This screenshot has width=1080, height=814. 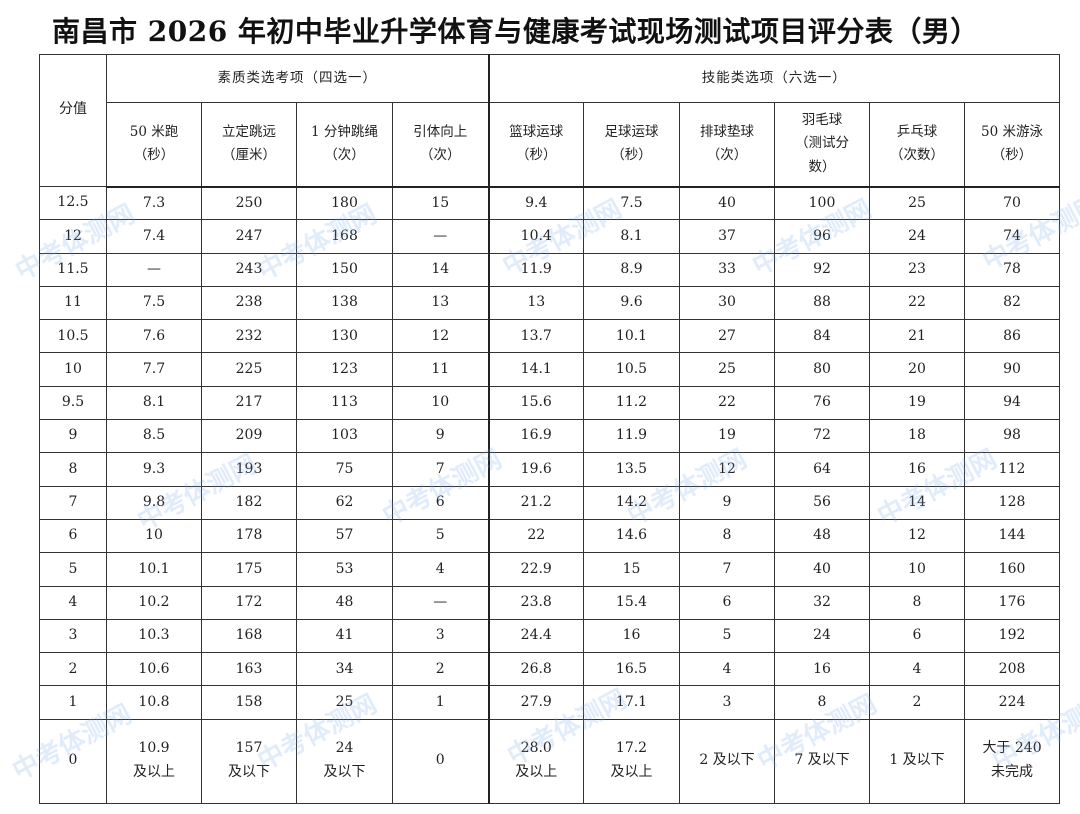 What do you see at coordinates (917, 369) in the screenshot?
I see `value-cell: 20` at bounding box center [917, 369].